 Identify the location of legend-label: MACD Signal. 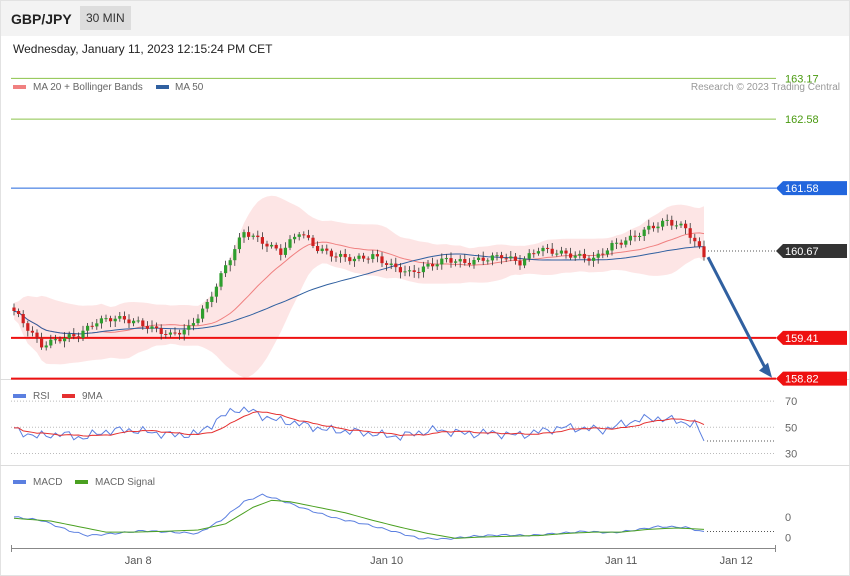
(125, 482).